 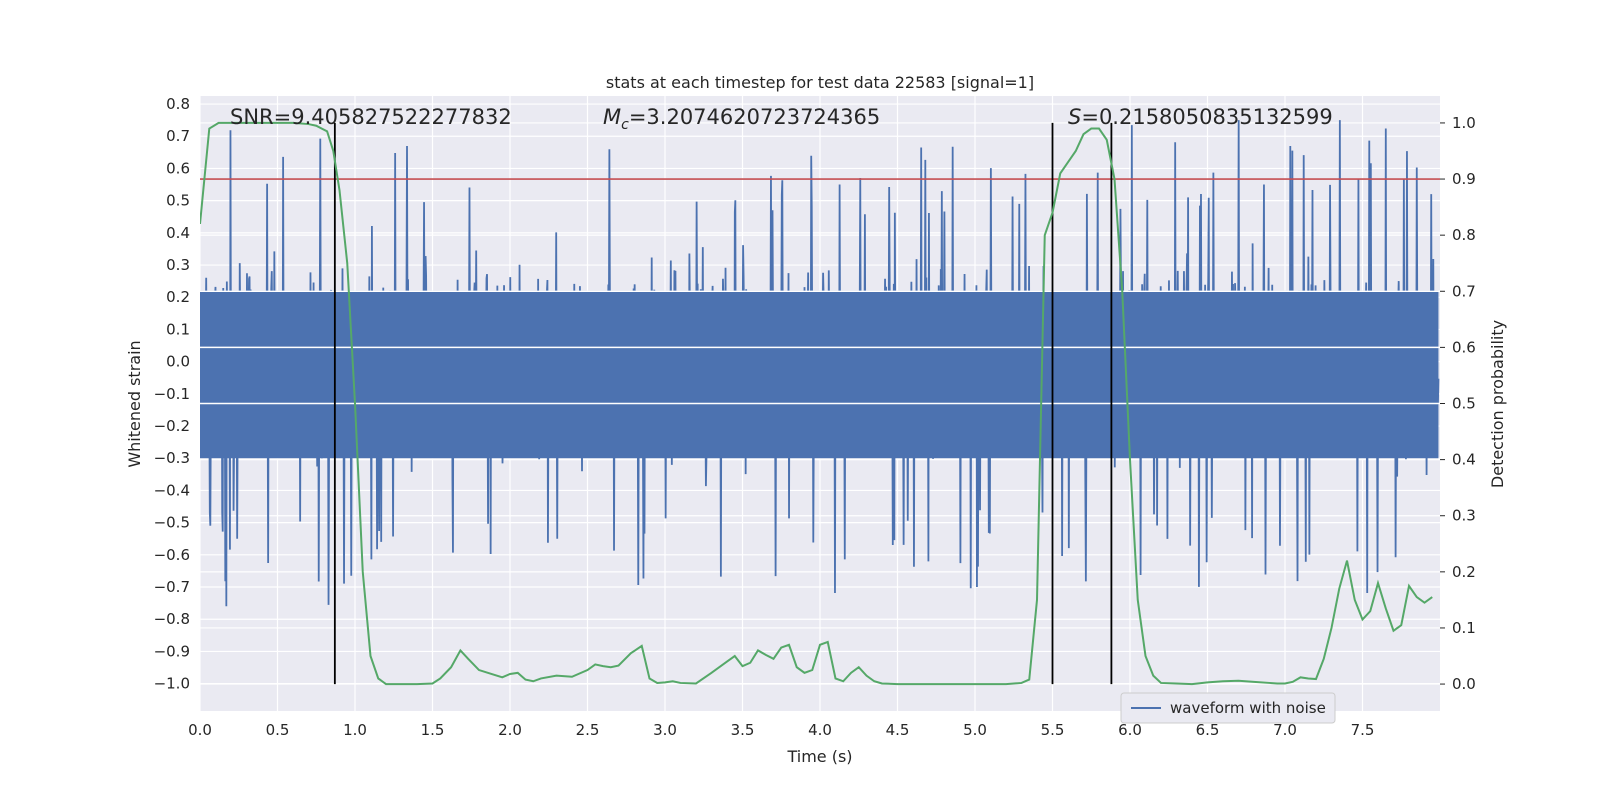 I want to click on y-tick-label: 0.6, so click(x=178, y=168).